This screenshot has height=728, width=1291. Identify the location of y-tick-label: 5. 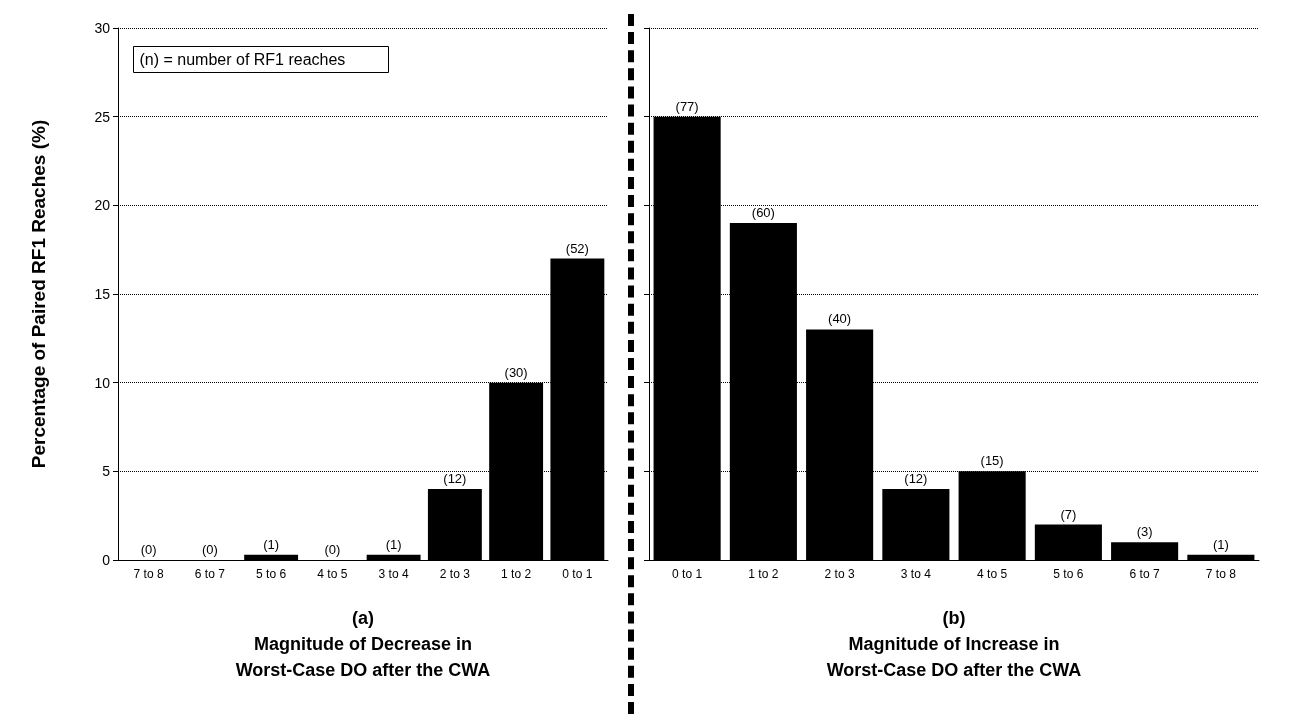
(106, 471).